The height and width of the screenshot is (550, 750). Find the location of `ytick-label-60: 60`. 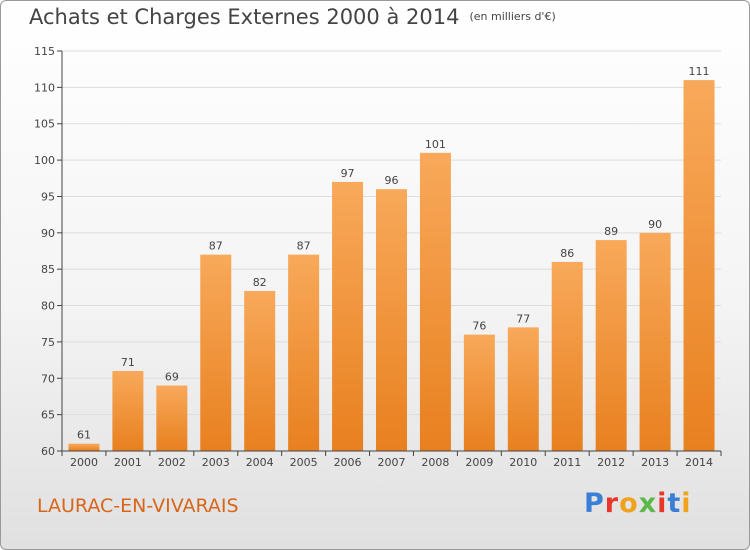

ytick-label-60: 60 is located at coordinates (48, 451).